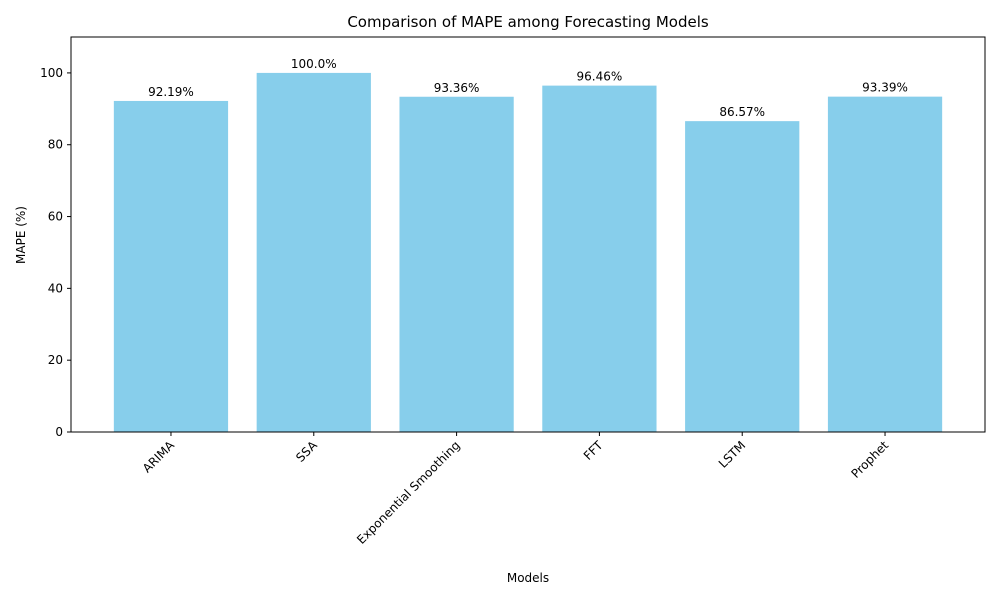 The image size is (1000, 600). Describe the element at coordinates (600, 77) in the screenshot. I see `data-label: 96.46%` at that location.